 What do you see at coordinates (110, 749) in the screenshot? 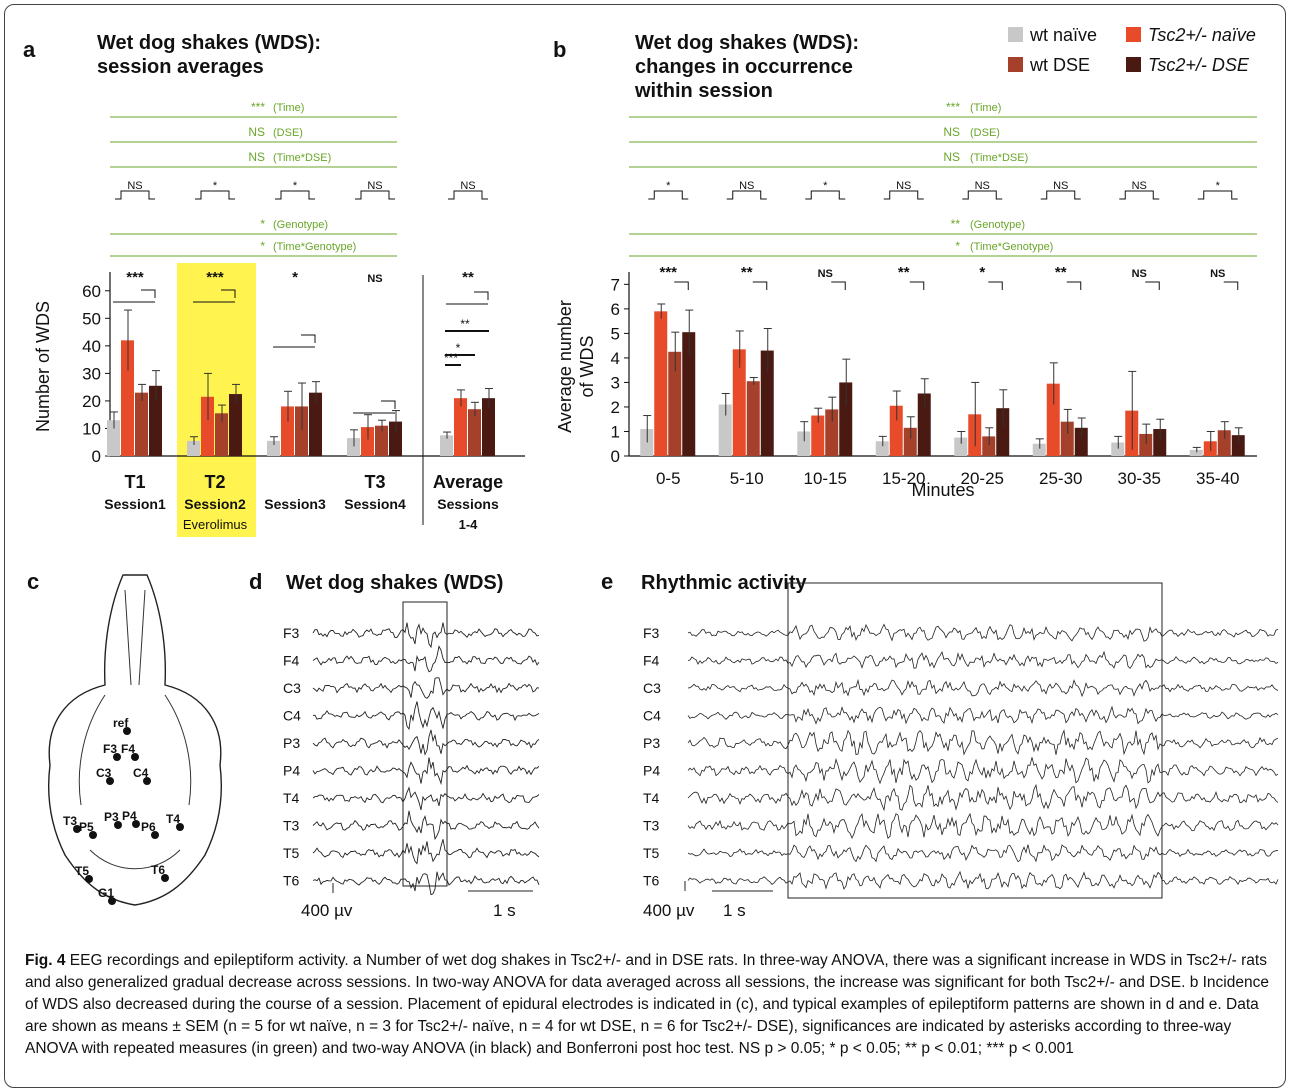
I see `electrode-label: F3` at bounding box center [110, 749].